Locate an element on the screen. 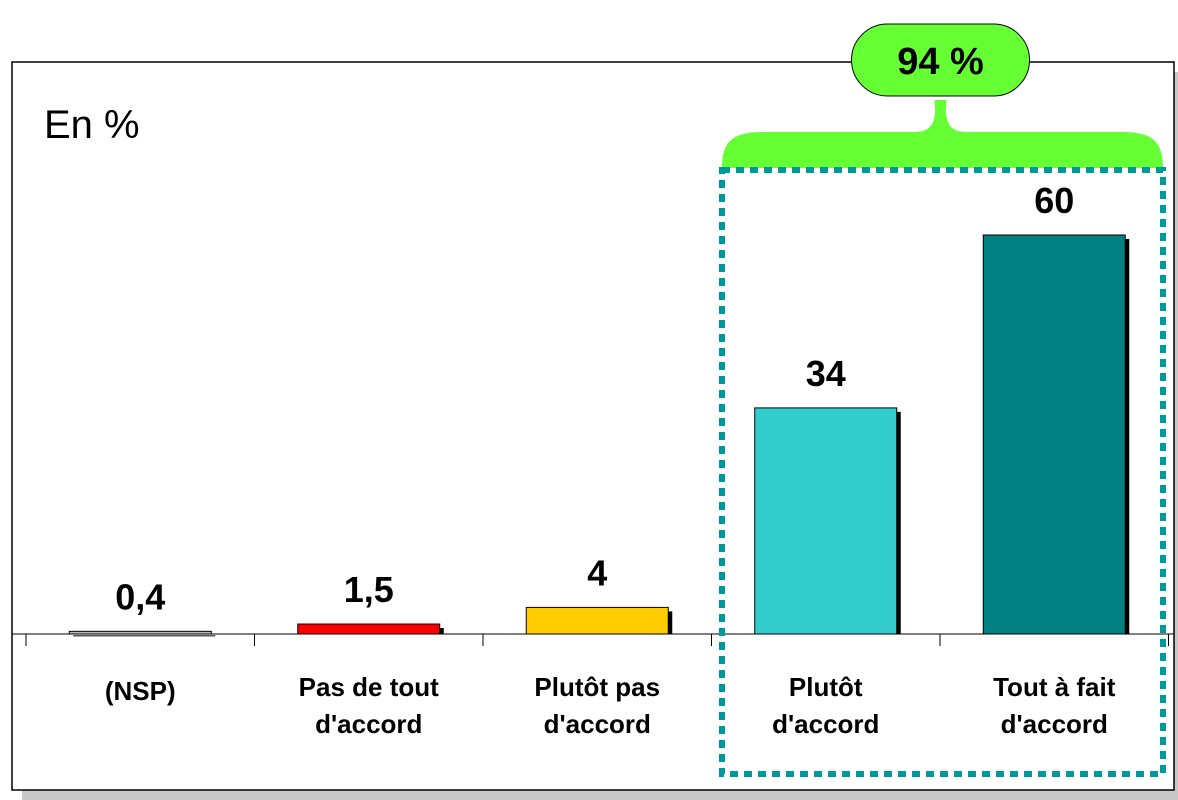  group-total-label: 94 % is located at coordinates (940, 62).